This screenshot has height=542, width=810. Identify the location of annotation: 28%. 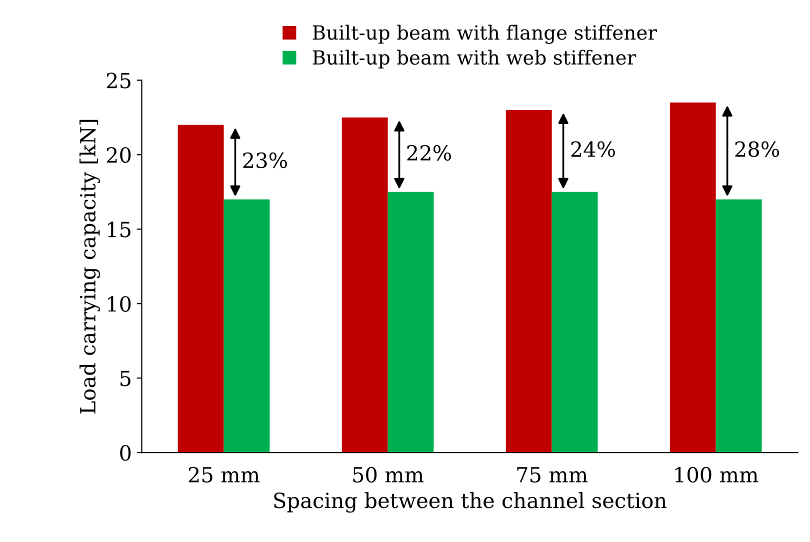
(757, 149).